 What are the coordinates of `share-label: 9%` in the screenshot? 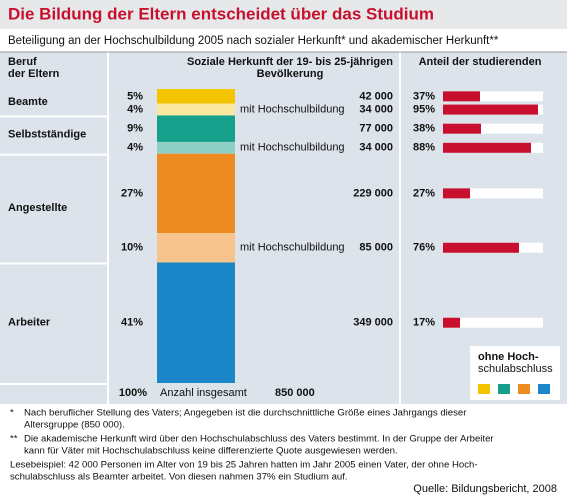 It's located at (135, 129).